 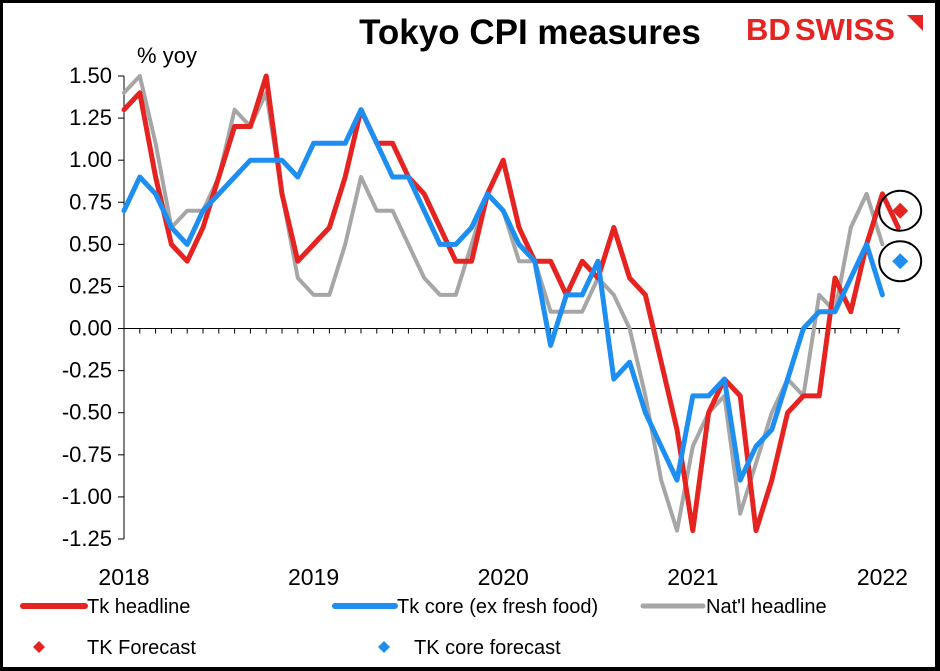 What do you see at coordinates (87, 454) in the screenshot?
I see `y-tick-label: -0.75` at bounding box center [87, 454].